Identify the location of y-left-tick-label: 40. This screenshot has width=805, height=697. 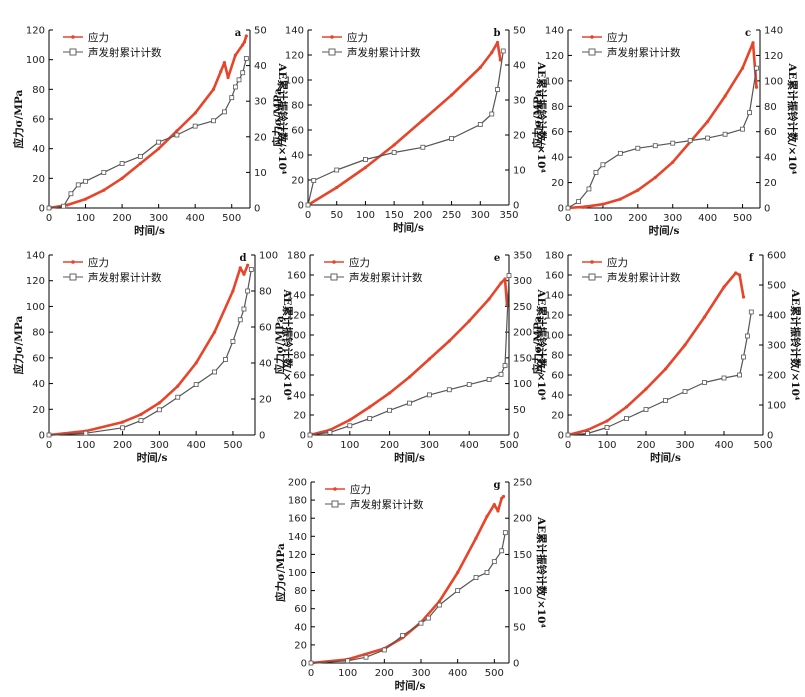
(38, 384).